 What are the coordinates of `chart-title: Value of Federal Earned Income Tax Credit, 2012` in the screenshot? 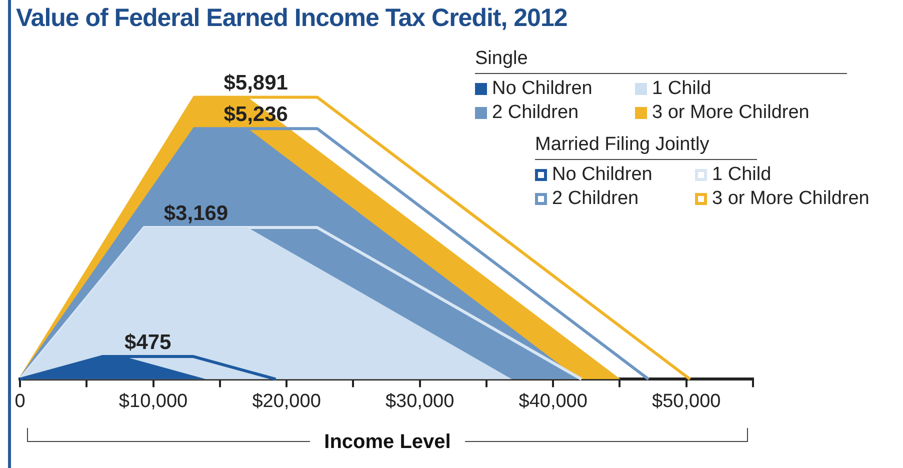 It's located at (292, 18).